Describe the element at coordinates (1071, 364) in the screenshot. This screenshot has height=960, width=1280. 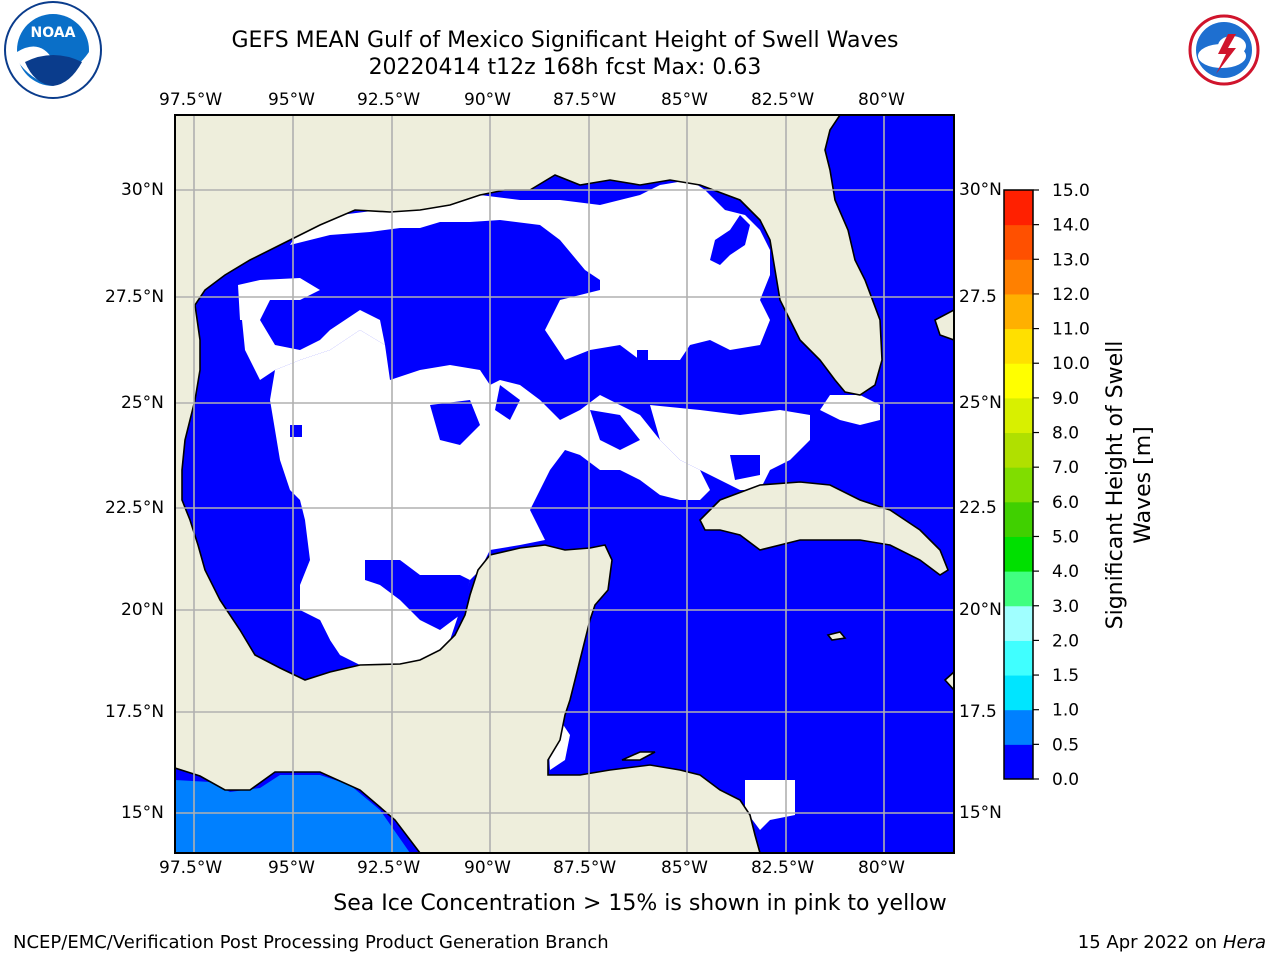
I see `colorbar-tick-label: 10.0` at that location.